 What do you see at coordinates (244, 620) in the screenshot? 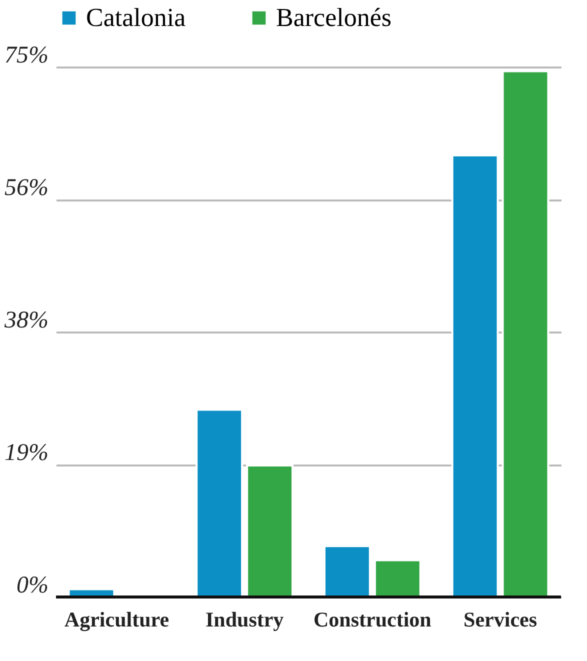
I see `x-tick-label: Industry` at bounding box center [244, 620].